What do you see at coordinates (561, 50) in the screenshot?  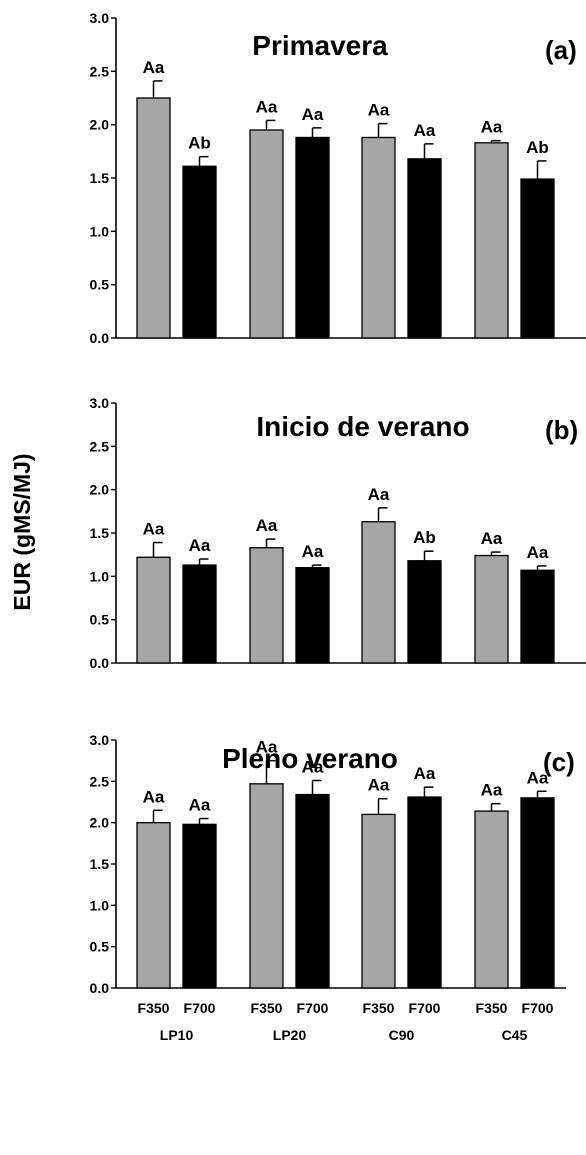 I see `panel-label: (a)` at bounding box center [561, 50].